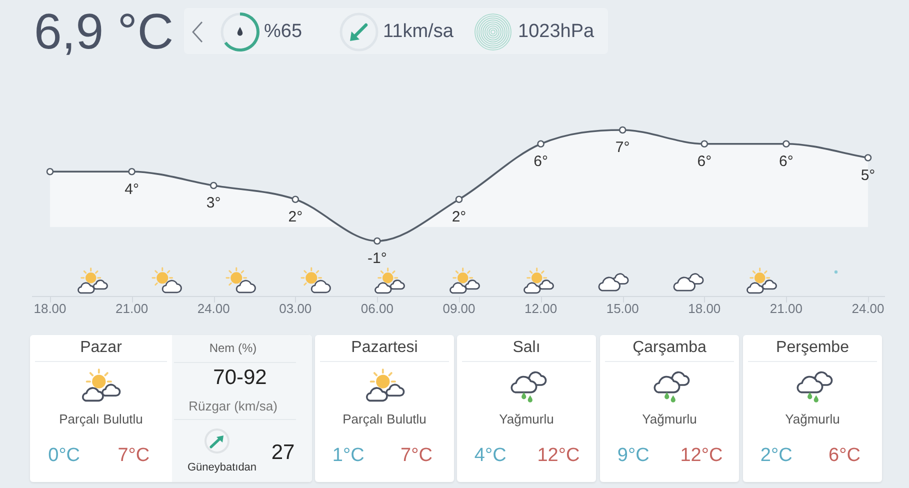 The height and width of the screenshot is (488, 909). What do you see at coordinates (622, 147) in the screenshot?
I see `data-label: 7°` at bounding box center [622, 147].